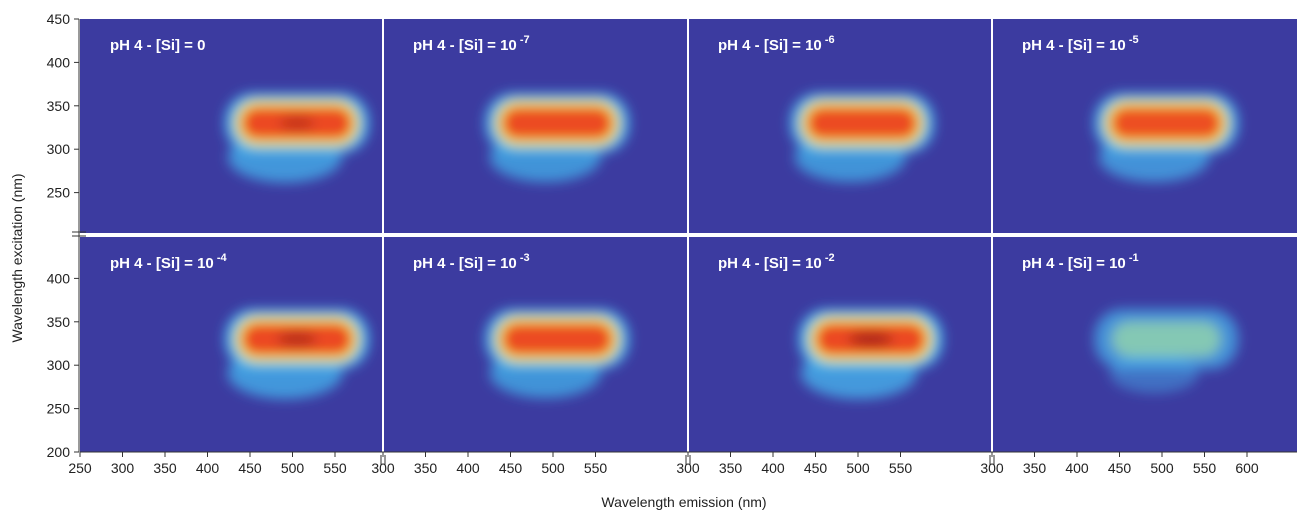  I want to click on y-tick-label: 200, so click(59, 452).